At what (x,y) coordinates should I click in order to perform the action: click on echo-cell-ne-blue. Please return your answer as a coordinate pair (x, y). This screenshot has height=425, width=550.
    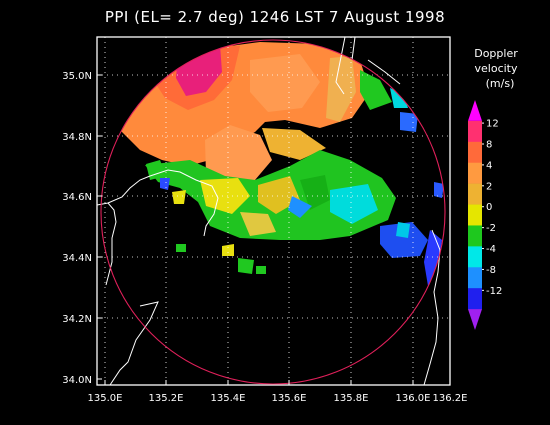
    Looking at the image, I should click on (409, 122).